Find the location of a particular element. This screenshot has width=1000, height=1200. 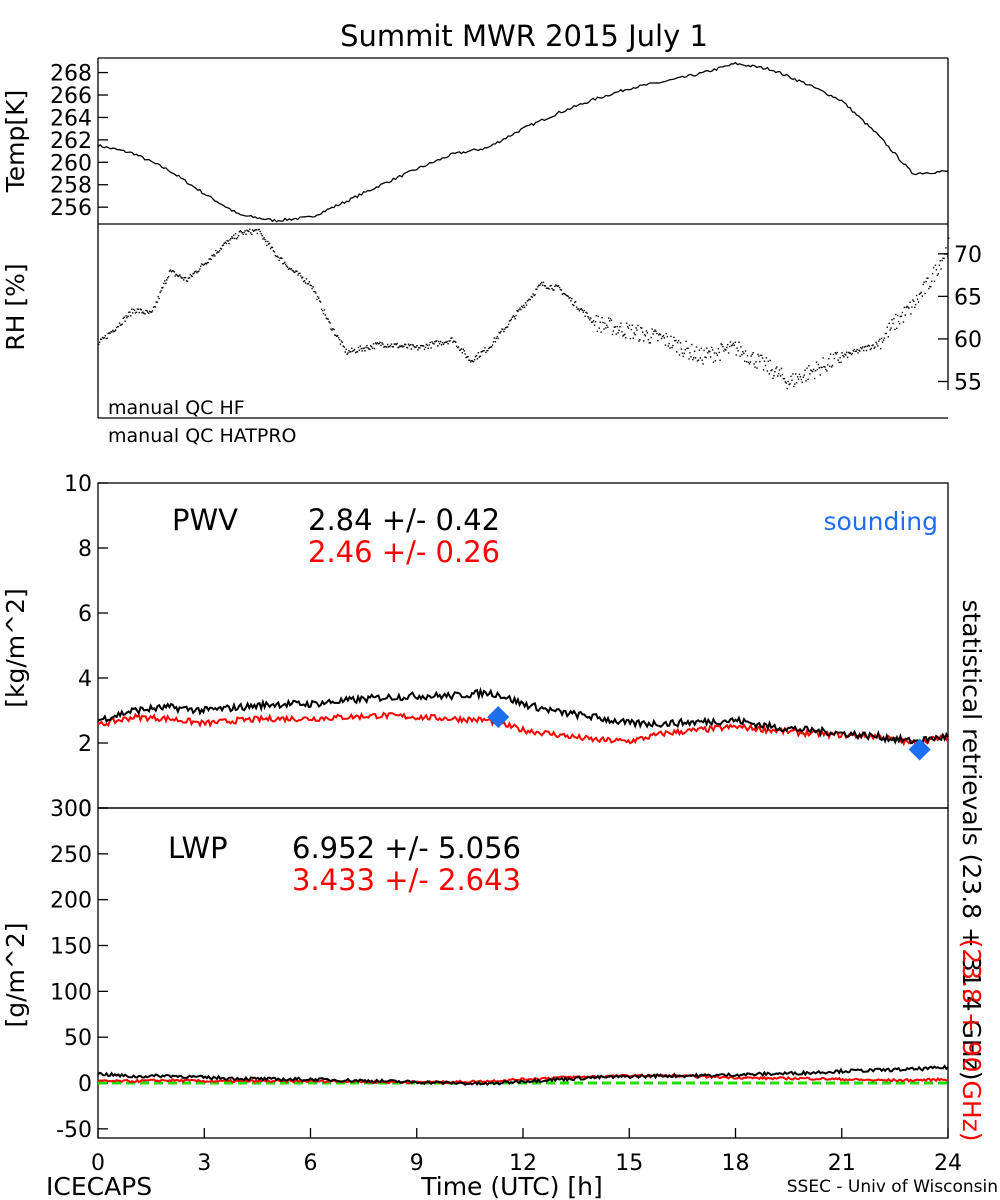

x-tick-label: 6 is located at coordinates (311, 1163).